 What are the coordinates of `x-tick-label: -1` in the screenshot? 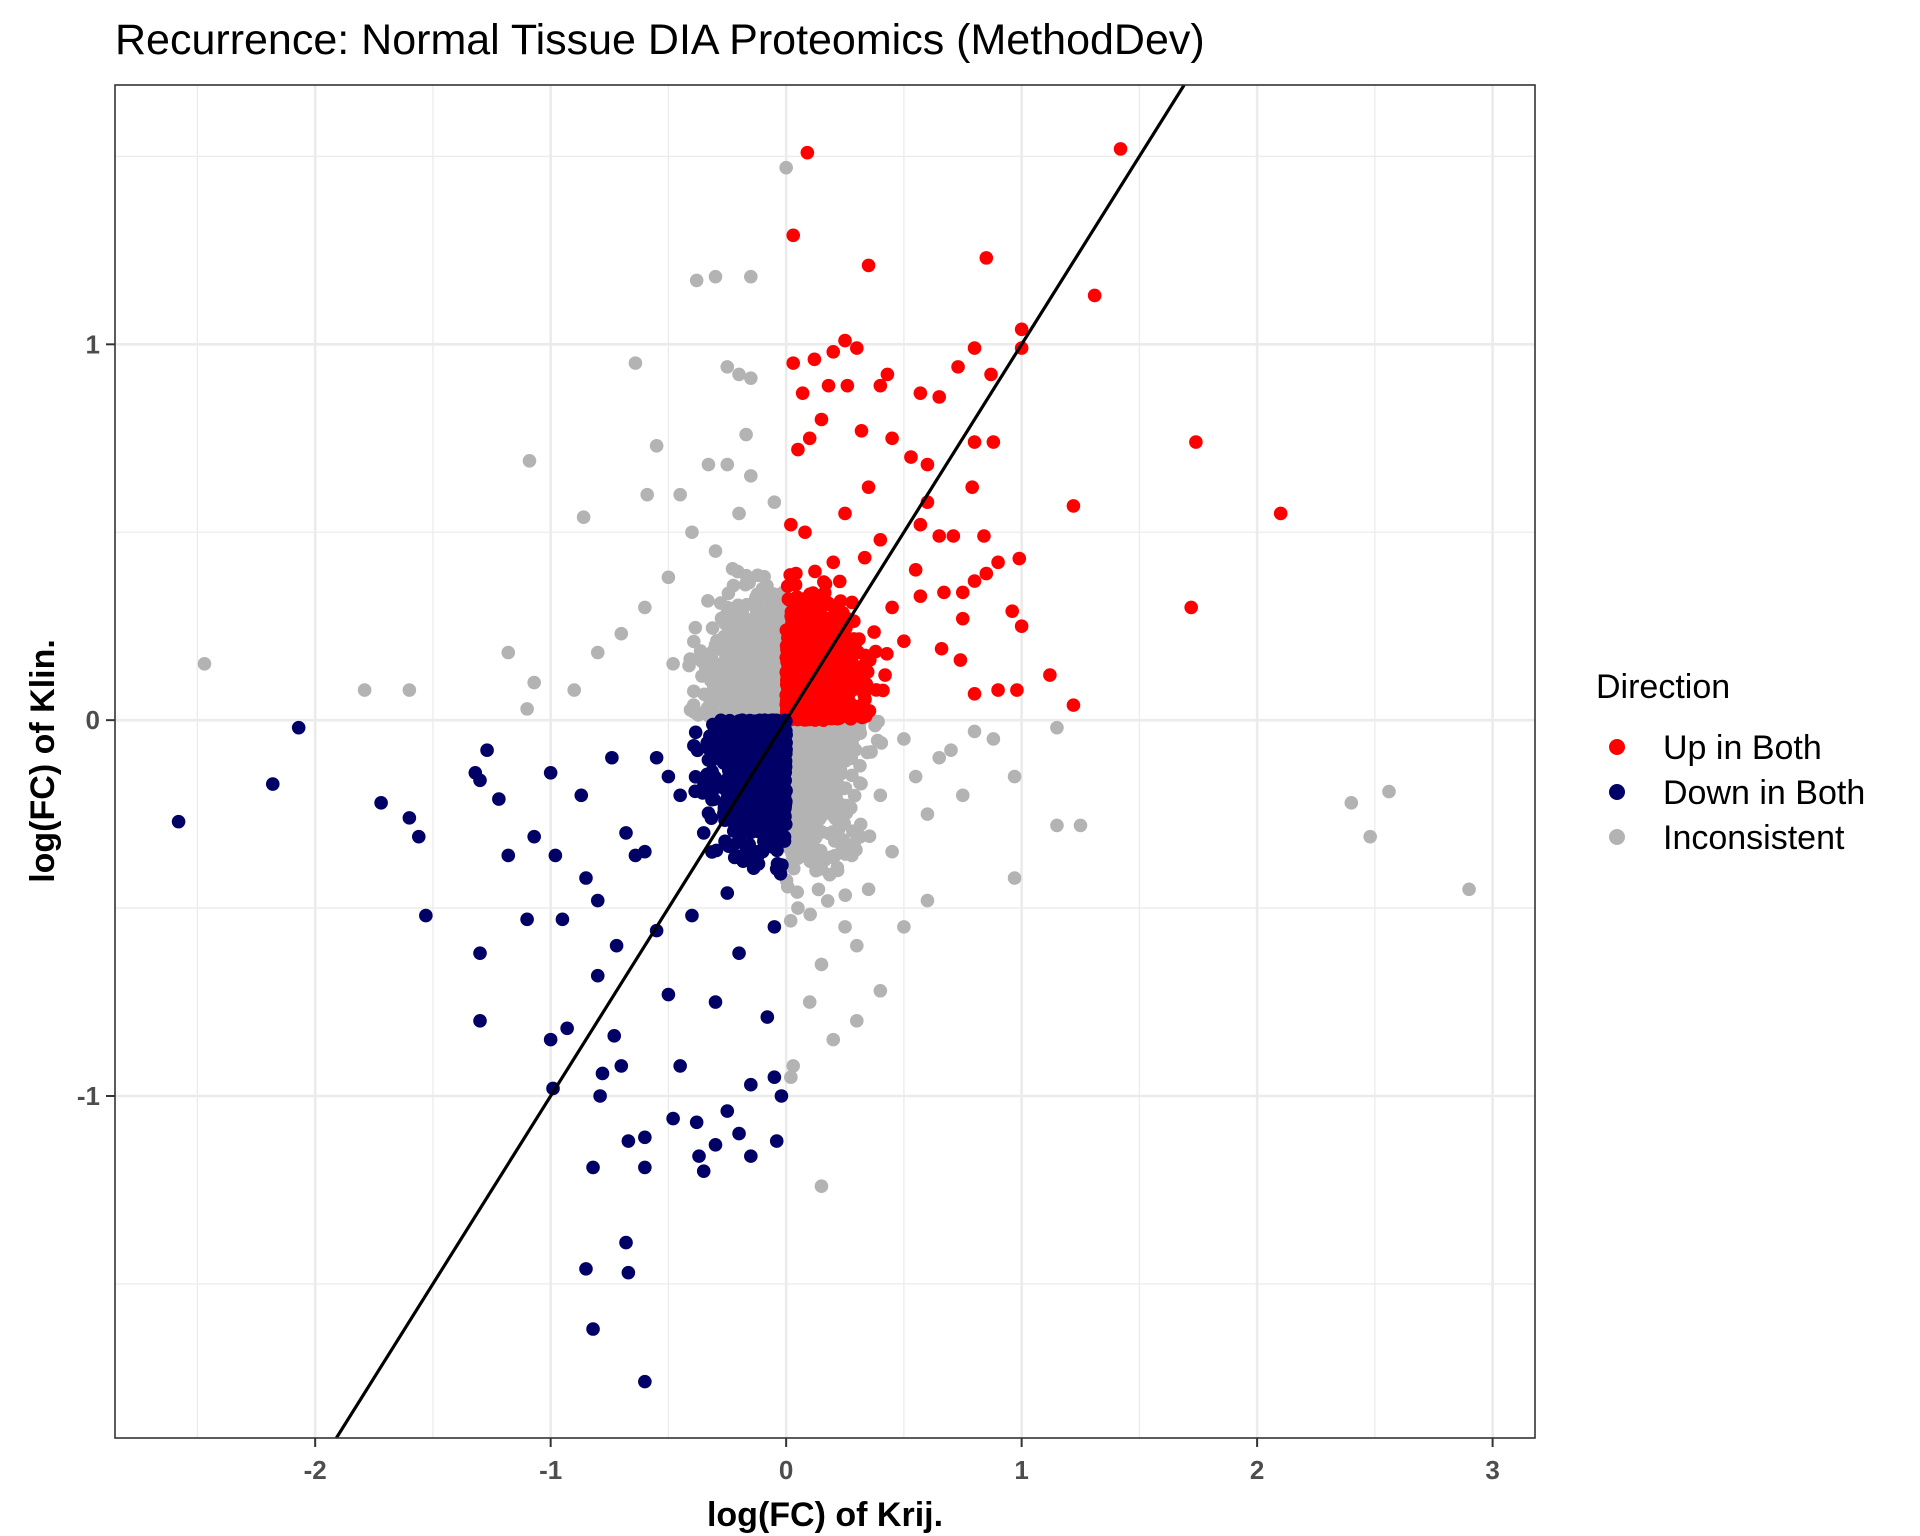 It's located at (550, 1470).